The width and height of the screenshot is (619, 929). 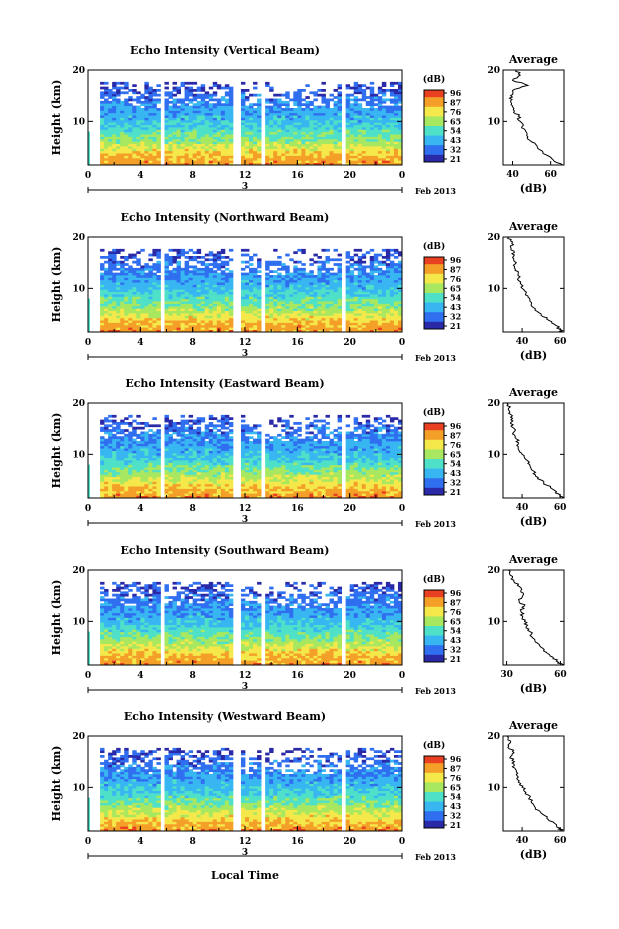 What do you see at coordinates (535, 117) in the screenshot?
I see `profile-line` at bounding box center [535, 117].